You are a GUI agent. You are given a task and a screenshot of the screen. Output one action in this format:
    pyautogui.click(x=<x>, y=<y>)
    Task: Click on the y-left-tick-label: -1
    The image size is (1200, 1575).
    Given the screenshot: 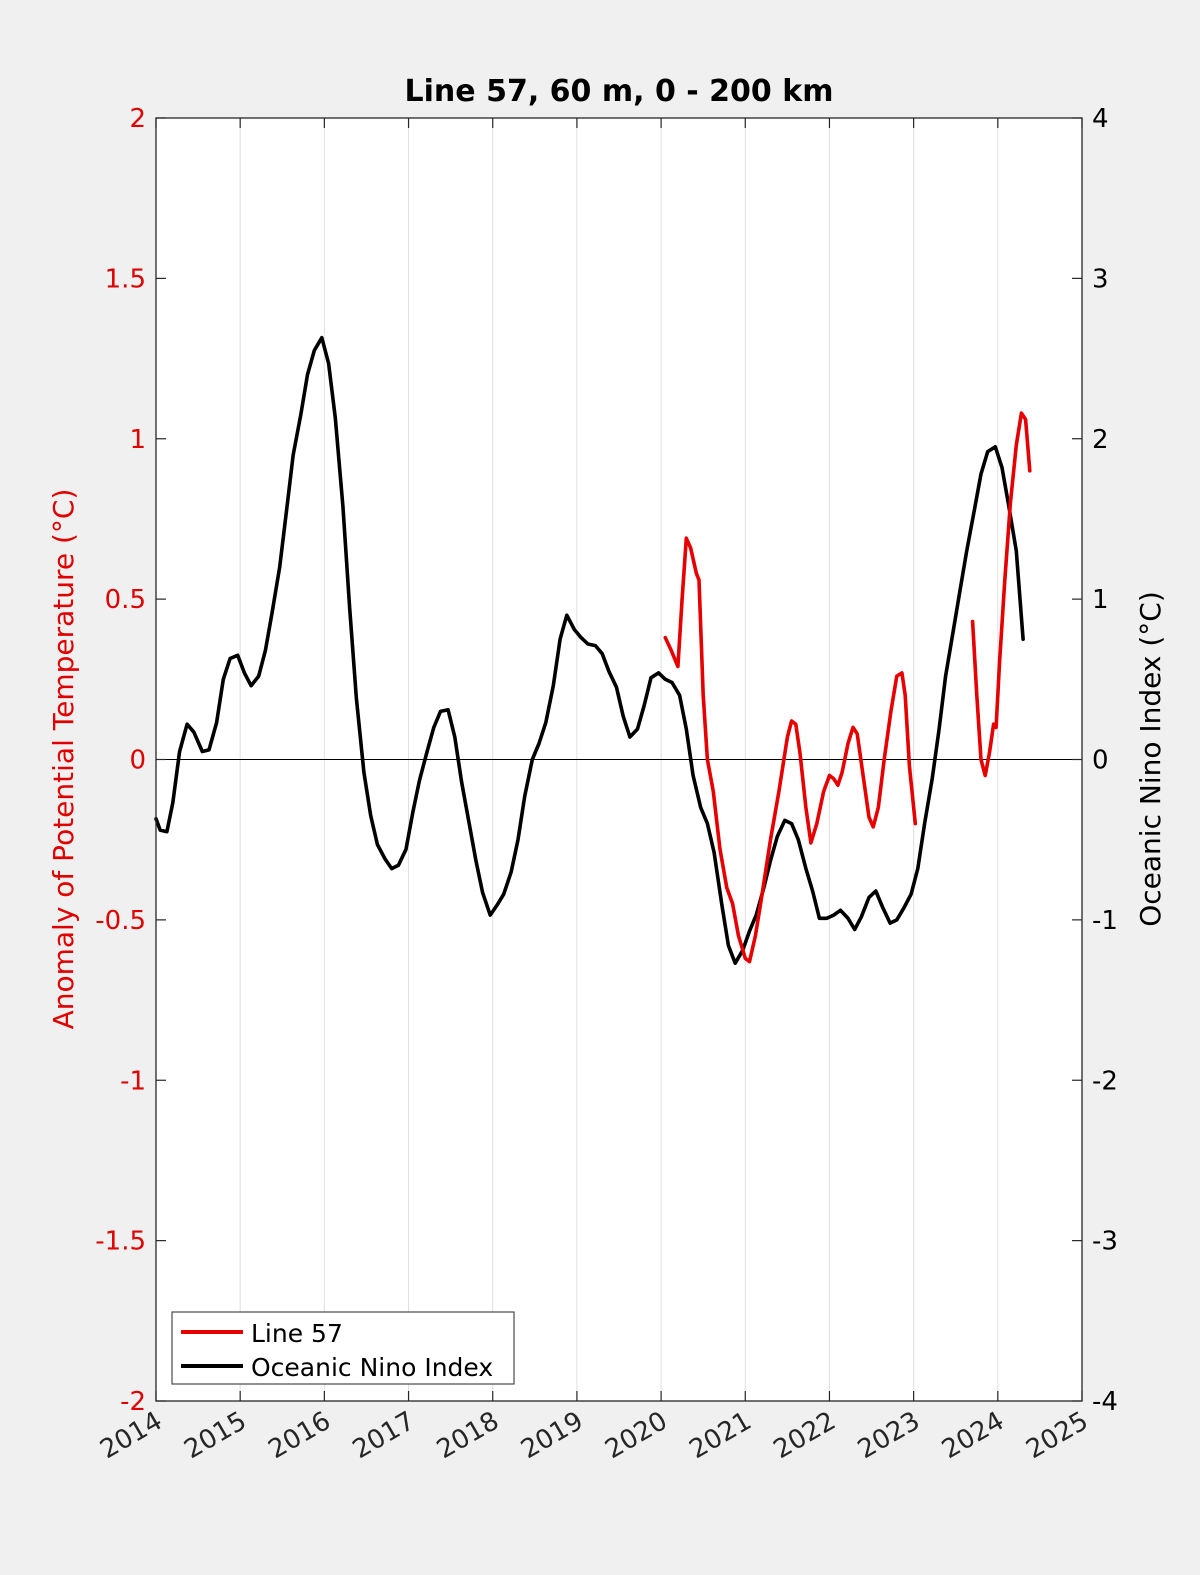 What is the action you would take?
    pyautogui.click(x=133, y=1081)
    